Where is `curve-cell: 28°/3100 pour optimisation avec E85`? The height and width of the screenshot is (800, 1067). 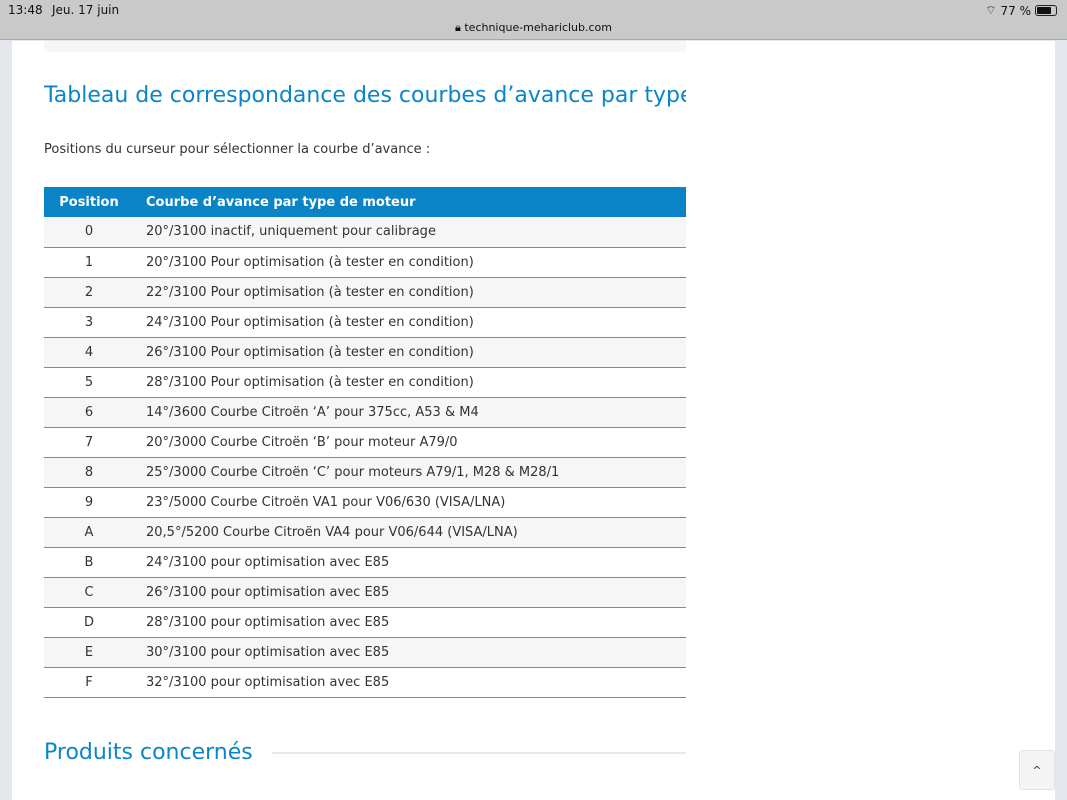
curve-cell: 28°/3100 pour optimisation avec E85 is located at coordinates (410, 622).